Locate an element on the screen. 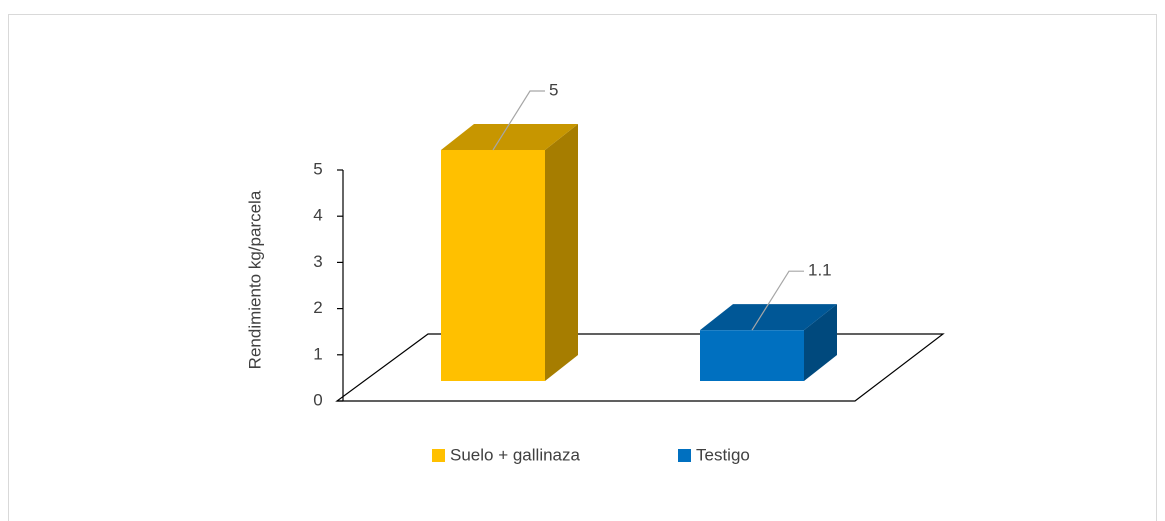  y-tick-label: 0 is located at coordinates (317, 399).